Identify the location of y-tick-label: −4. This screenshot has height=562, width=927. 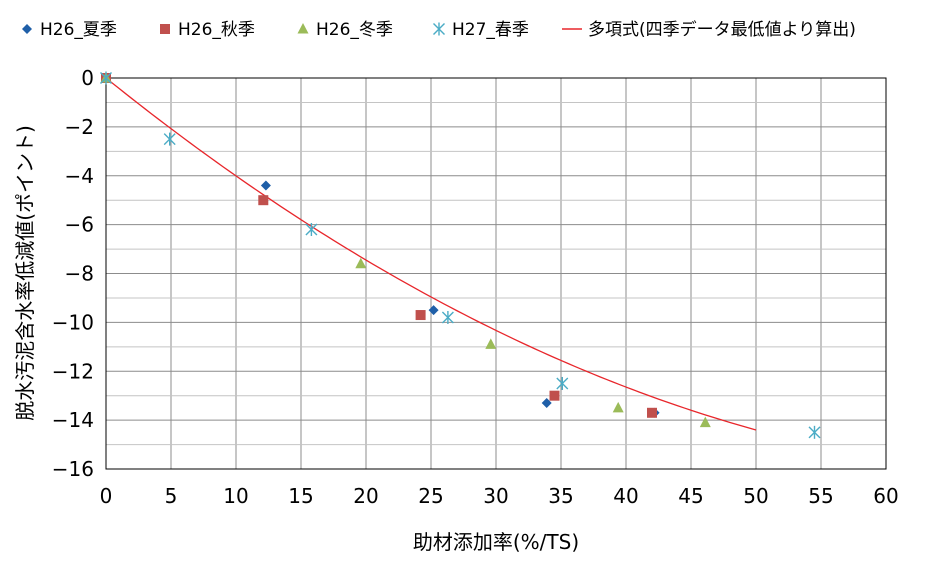
(79, 176).